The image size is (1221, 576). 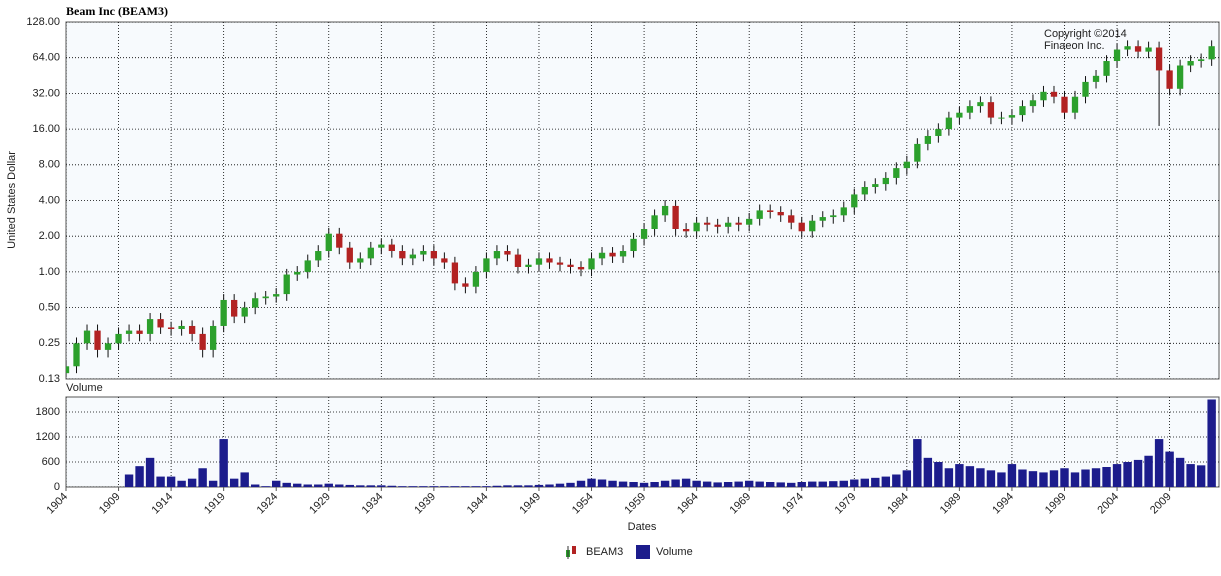 I want to click on x-tick-label: 2009, so click(x=1161, y=504).